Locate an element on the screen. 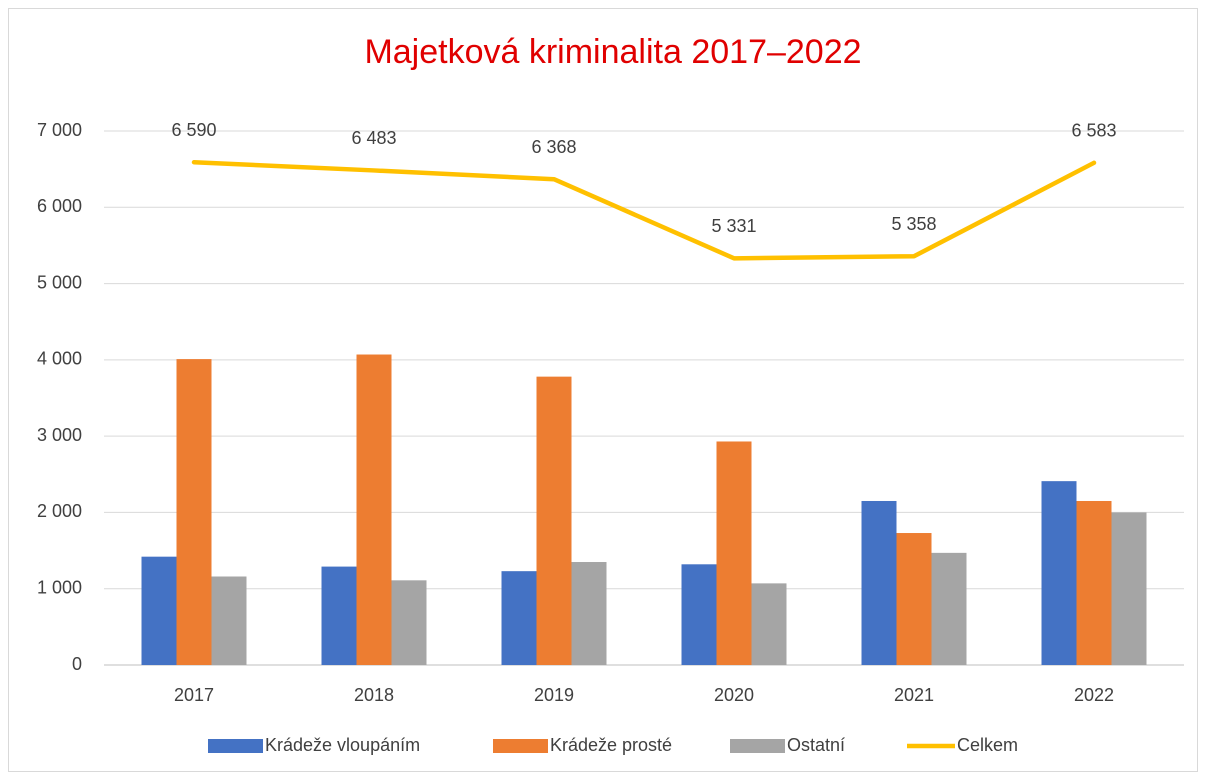 This screenshot has width=1206, height=780. y-tick-label: 5 000 is located at coordinates (59, 282).